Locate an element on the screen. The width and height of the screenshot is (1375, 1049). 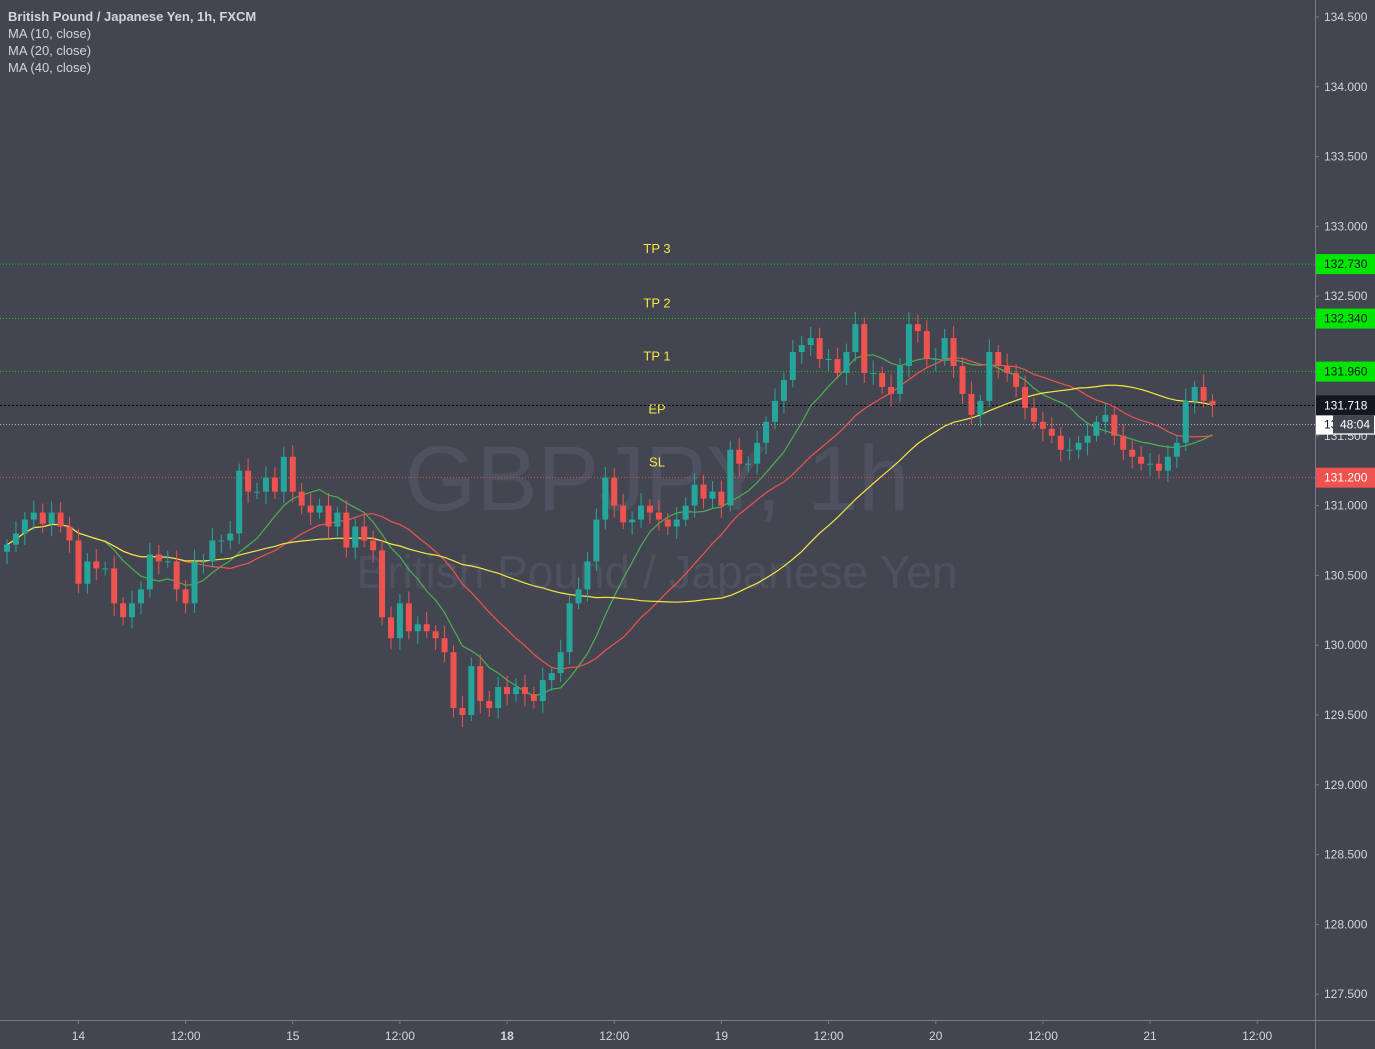
ma40-legend: MA (40, close) is located at coordinates (50, 67).